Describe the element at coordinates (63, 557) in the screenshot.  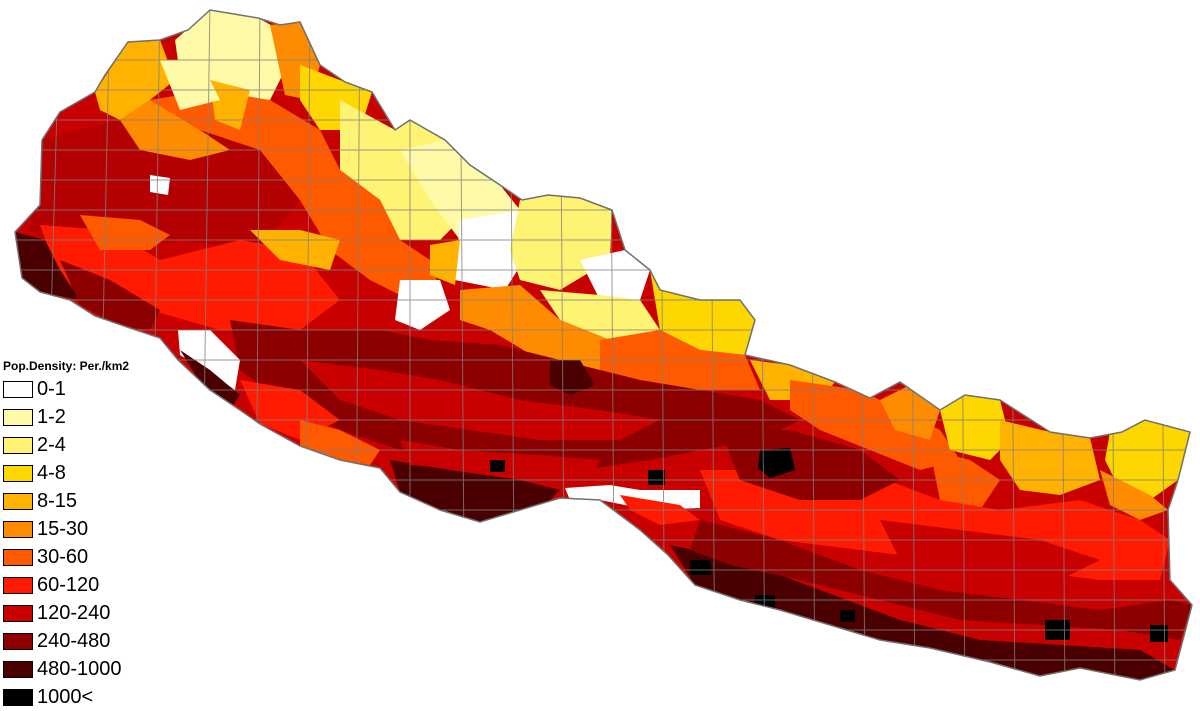
I see `legend-label: 30-60` at that location.